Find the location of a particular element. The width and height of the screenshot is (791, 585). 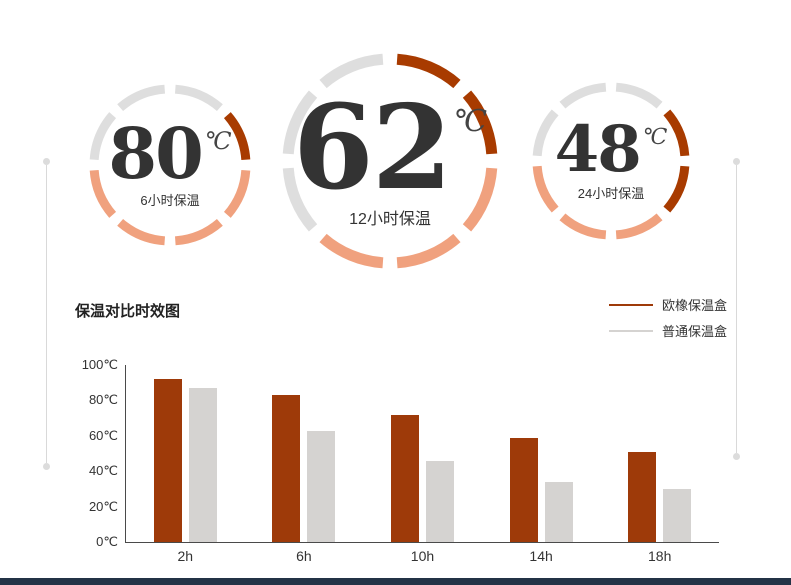

gauge-temp: 80 is located at coordinates (155, 154).